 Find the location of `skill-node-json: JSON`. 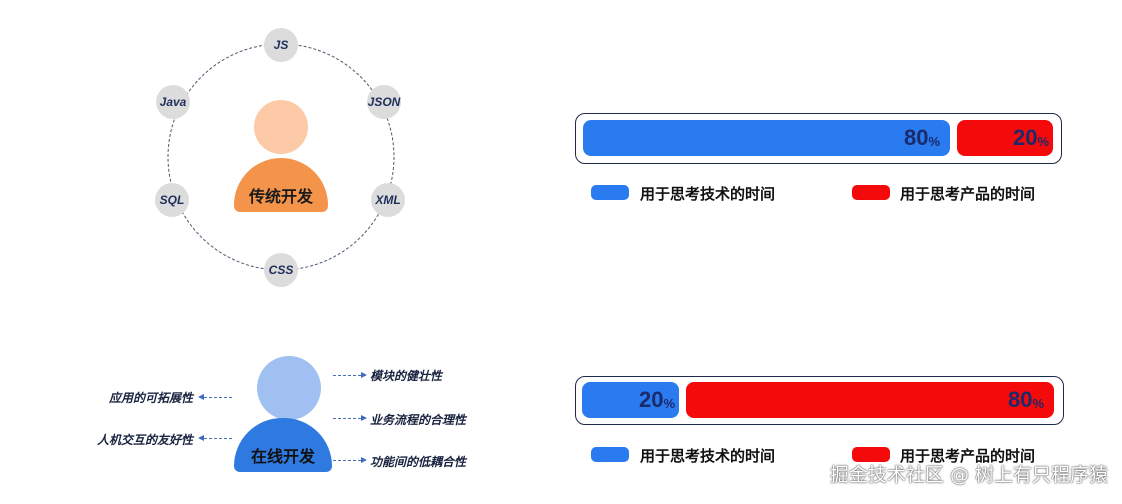

skill-node-json: JSON is located at coordinates (384, 102).